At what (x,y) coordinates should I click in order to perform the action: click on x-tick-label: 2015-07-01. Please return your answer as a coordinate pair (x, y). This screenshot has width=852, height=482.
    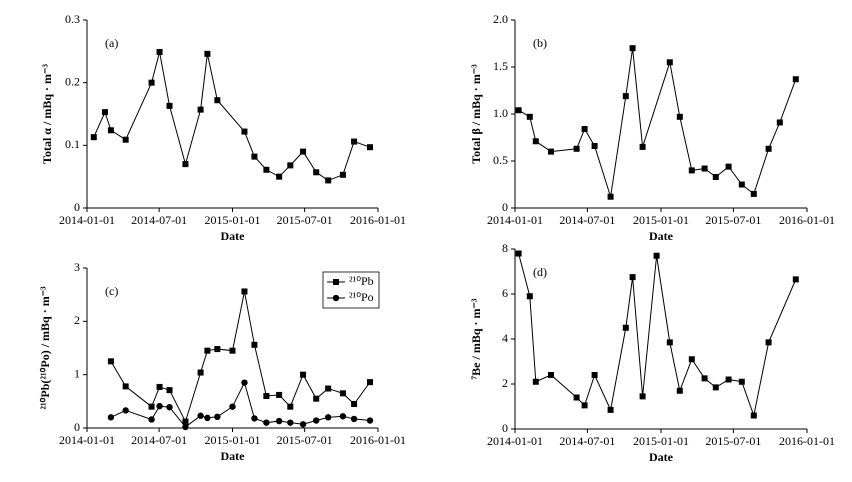
    Looking at the image, I should click on (733, 441).